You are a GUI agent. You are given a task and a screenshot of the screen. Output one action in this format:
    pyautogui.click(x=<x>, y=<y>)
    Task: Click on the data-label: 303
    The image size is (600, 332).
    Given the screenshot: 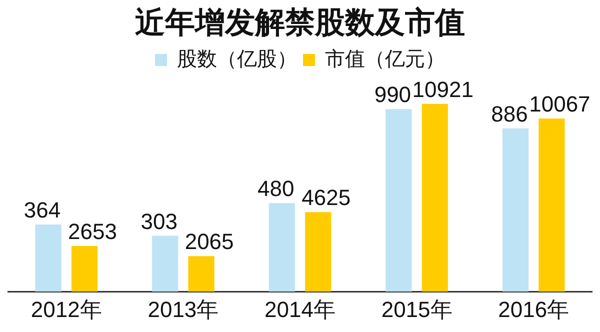 What is the action you would take?
    pyautogui.click(x=159, y=221)
    